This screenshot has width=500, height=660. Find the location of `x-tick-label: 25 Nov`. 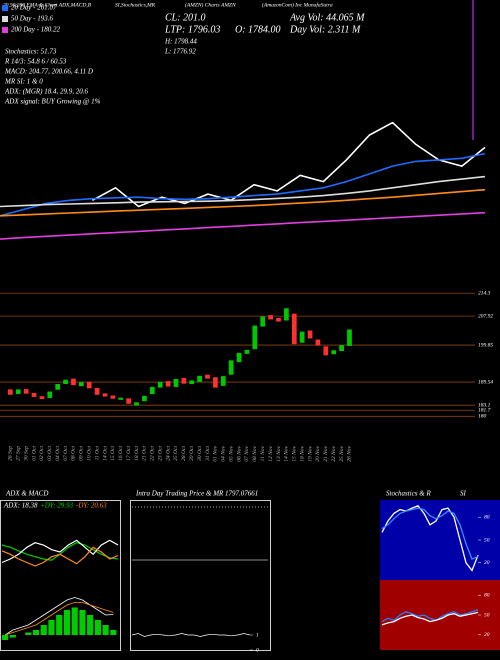

x-tick-label: 25 Nov is located at coordinates (342, 453).